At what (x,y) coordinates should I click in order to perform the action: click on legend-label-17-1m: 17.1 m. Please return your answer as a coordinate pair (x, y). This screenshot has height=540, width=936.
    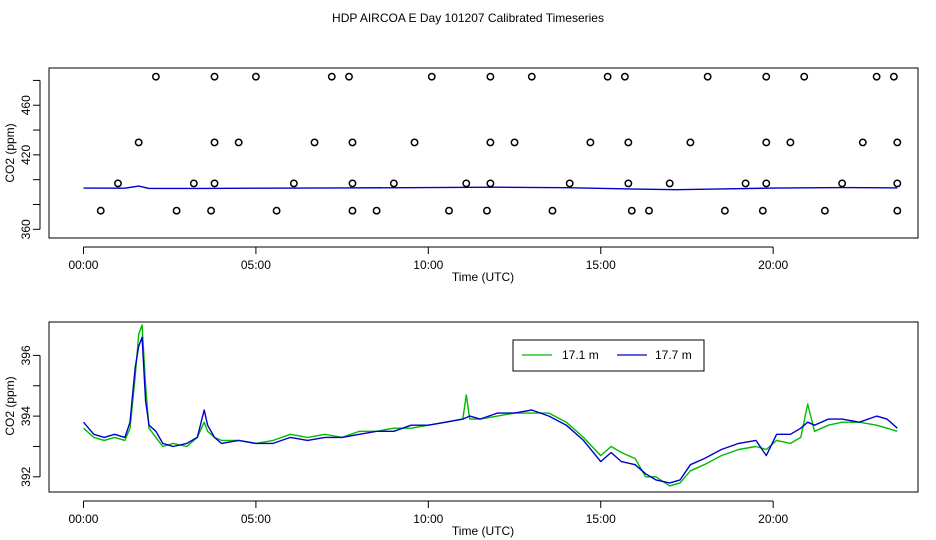
    Looking at the image, I should click on (580, 355).